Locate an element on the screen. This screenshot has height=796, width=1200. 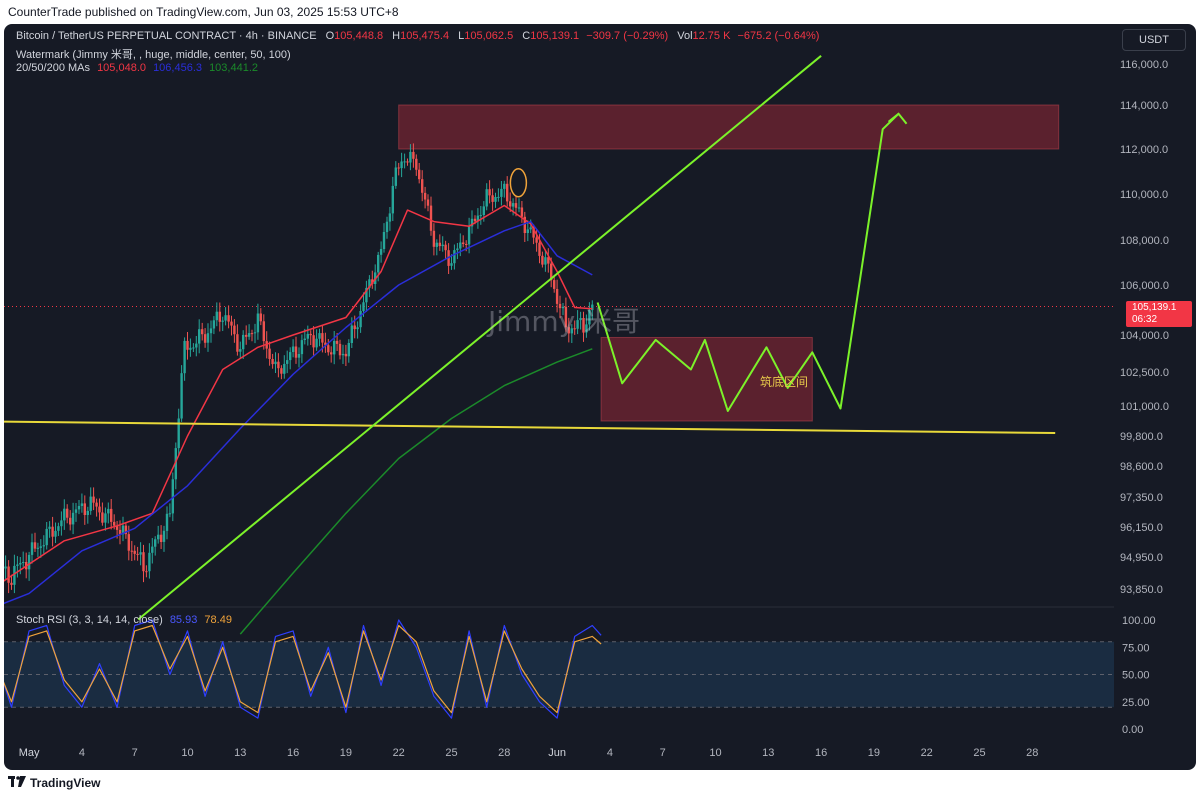
time-axis-label: 7 is located at coordinates (663, 753).